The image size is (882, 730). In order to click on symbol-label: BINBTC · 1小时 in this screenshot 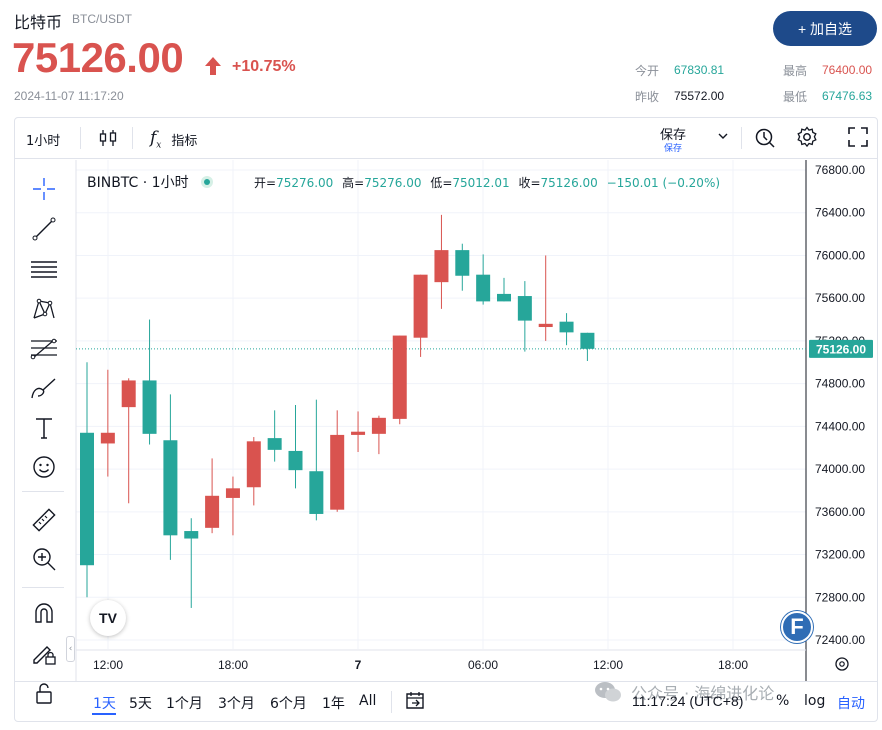, I will do `click(138, 183)`.